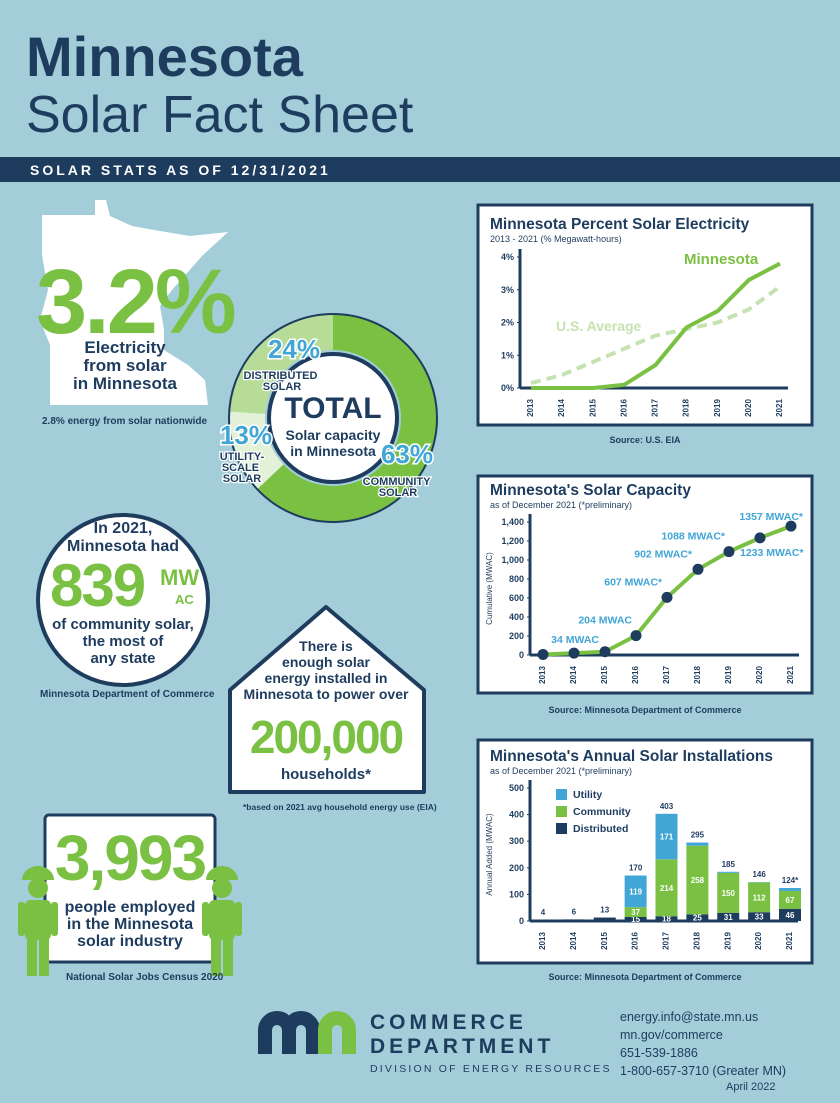 The width and height of the screenshot is (840, 1103). I want to click on stat-text: energy installed in, so click(326, 678).